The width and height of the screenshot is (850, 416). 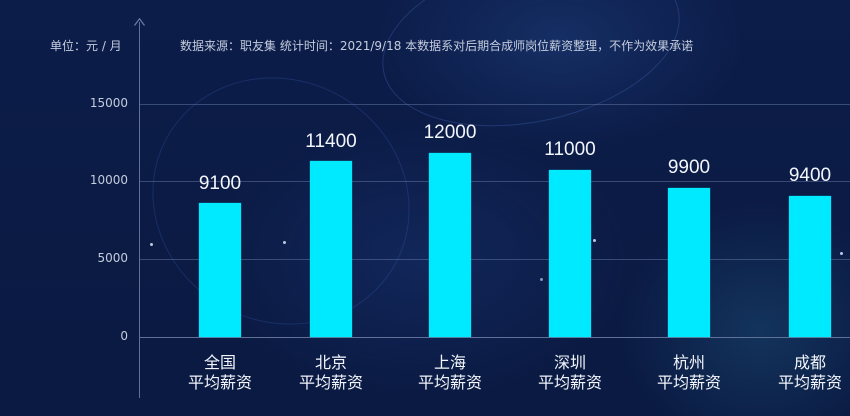 I want to click on x-category-label: 上海 平均薪资, so click(x=450, y=373).